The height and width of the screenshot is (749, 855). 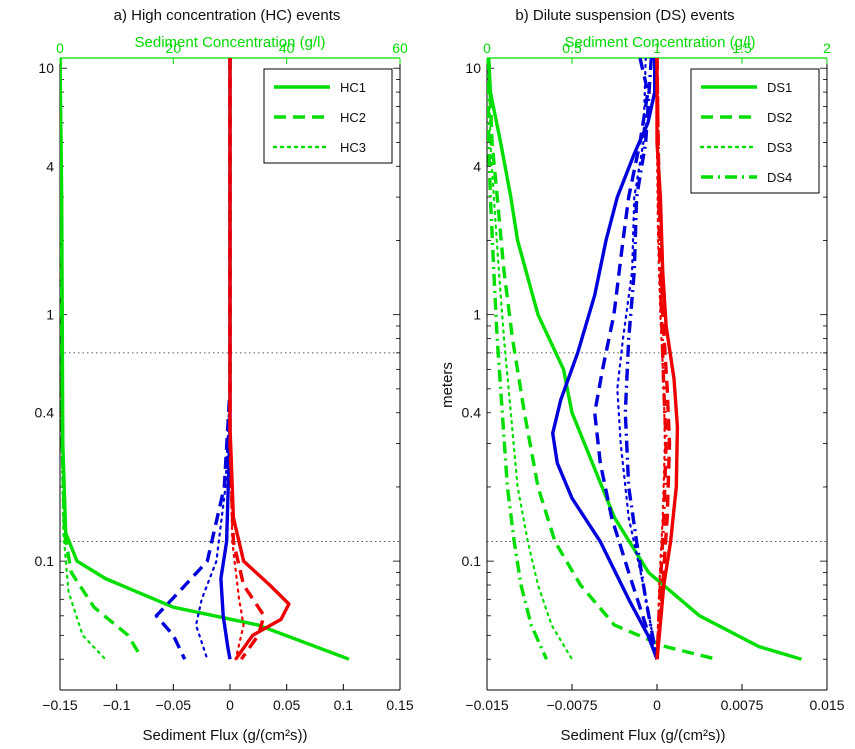 What do you see at coordinates (518, 359) in the screenshot?
I see `panel-b-concentration-line-ds4` at bounding box center [518, 359].